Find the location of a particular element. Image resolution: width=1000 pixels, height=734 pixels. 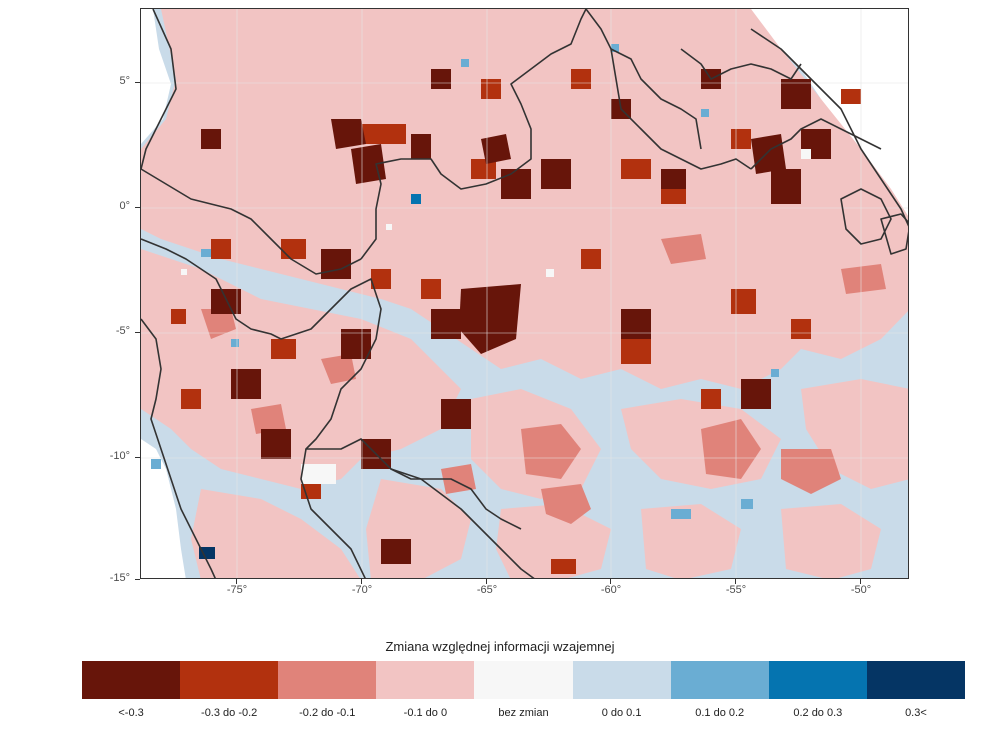

legend-color-bar is located at coordinates (523, 680).